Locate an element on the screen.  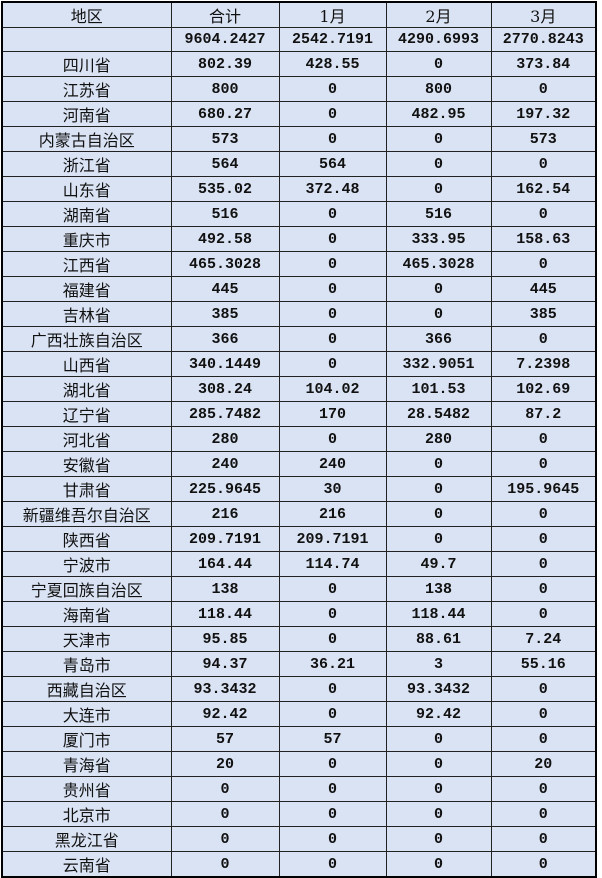
cell-total: 118.44 is located at coordinates (225, 614).